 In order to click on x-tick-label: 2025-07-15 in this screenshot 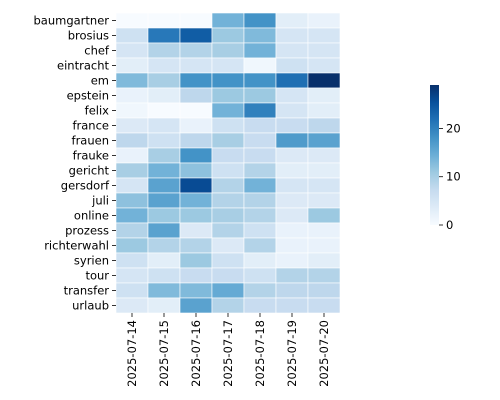, I will do `click(164, 353)`.